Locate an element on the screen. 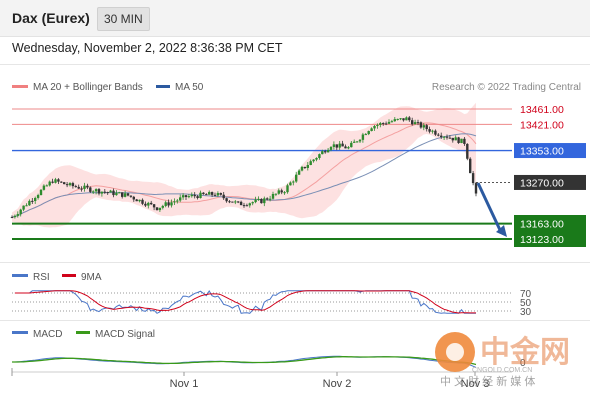 This screenshot has height=400, width=590. chart-header: Dax (Eurex) 30 MIN is located at coordinates (295, 18).